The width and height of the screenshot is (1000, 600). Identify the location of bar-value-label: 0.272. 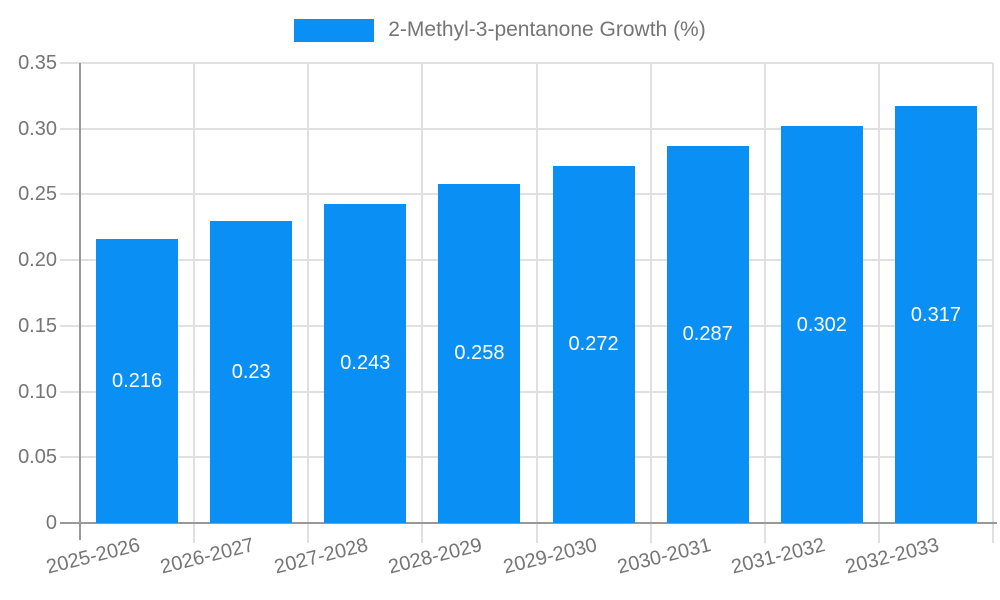
(593, 344).